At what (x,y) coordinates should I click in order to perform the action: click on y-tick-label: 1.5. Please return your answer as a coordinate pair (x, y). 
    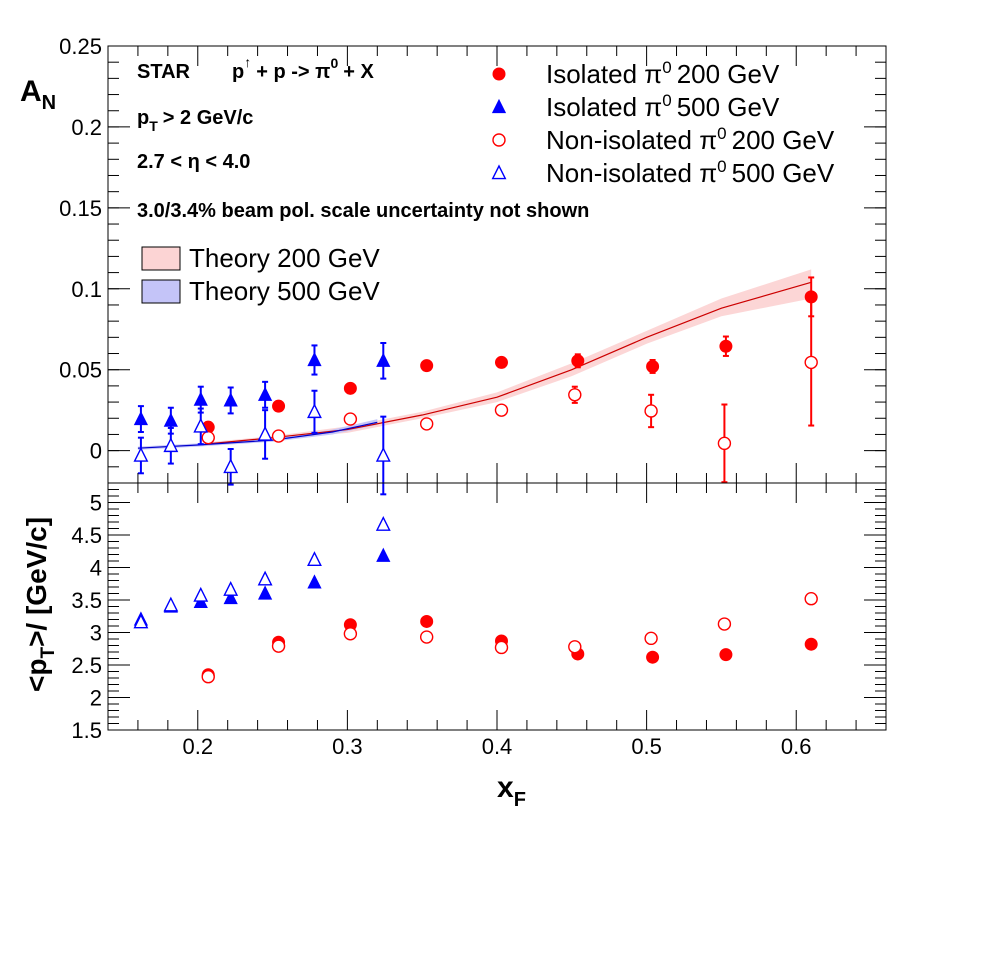
    Looking at the image, I should click on (86, 730).